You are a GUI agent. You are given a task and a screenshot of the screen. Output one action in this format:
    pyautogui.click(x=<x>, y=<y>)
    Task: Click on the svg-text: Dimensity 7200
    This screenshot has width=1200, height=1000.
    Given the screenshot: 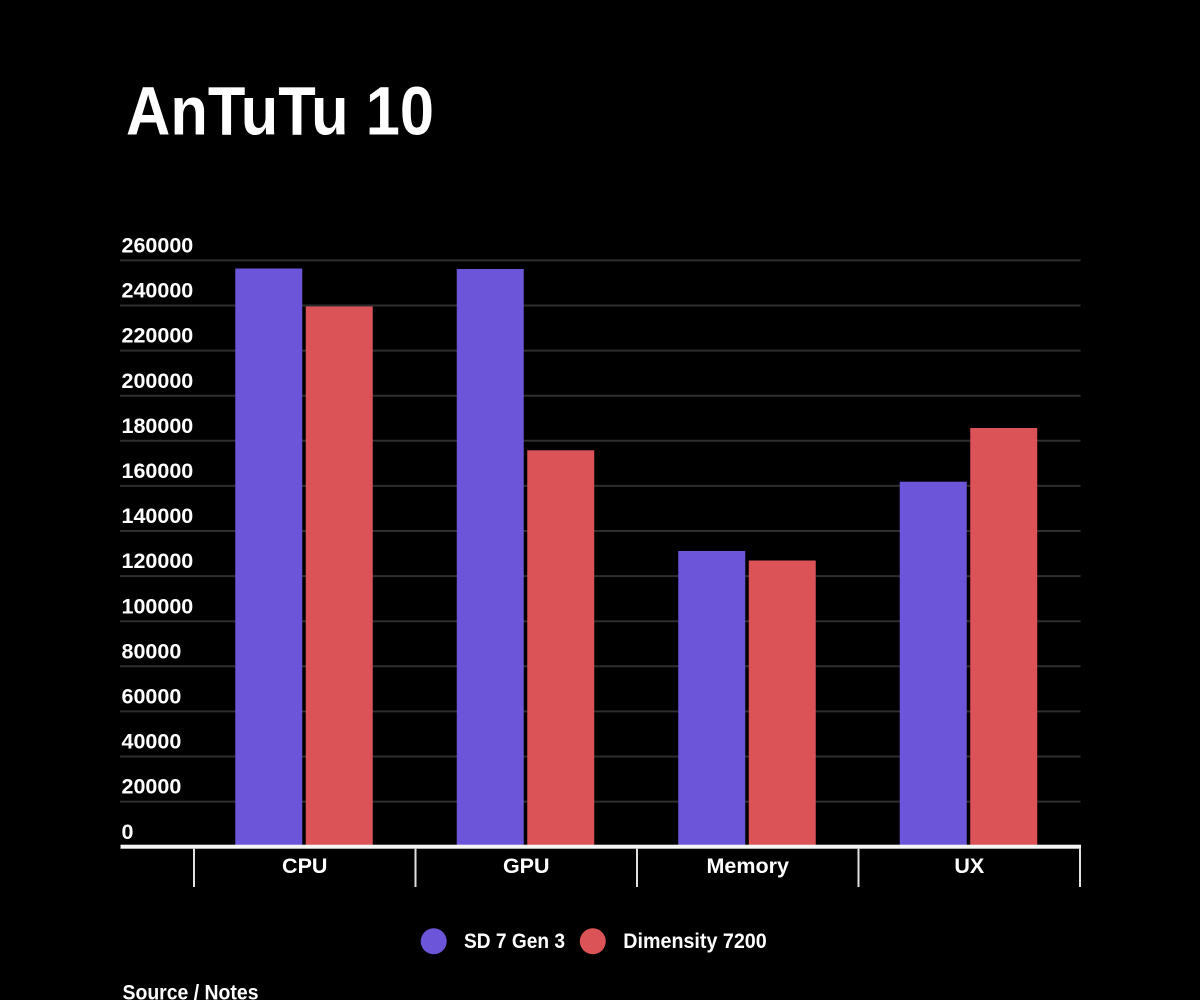 What is the action you would take?
    pyautogui.click(x=694, y=941)
    